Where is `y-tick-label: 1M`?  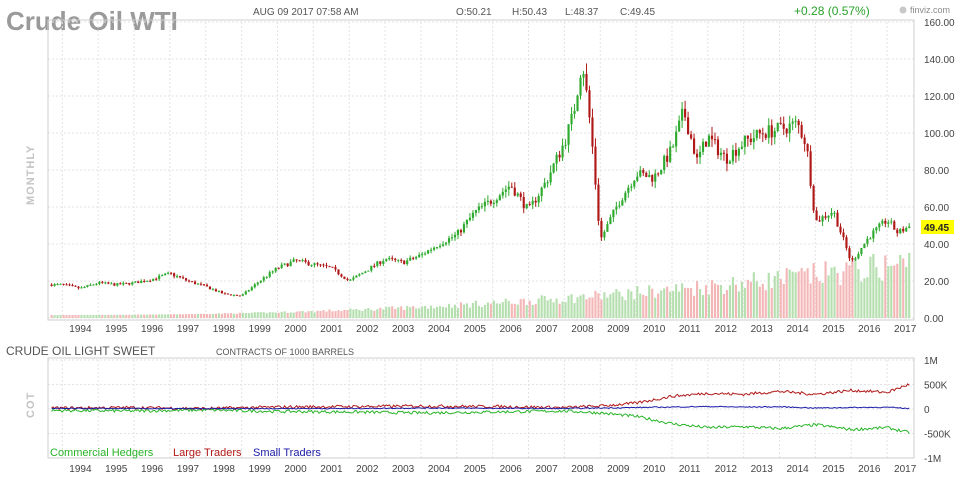
y-tick-label: 1M is located at coordinates (931, 361).